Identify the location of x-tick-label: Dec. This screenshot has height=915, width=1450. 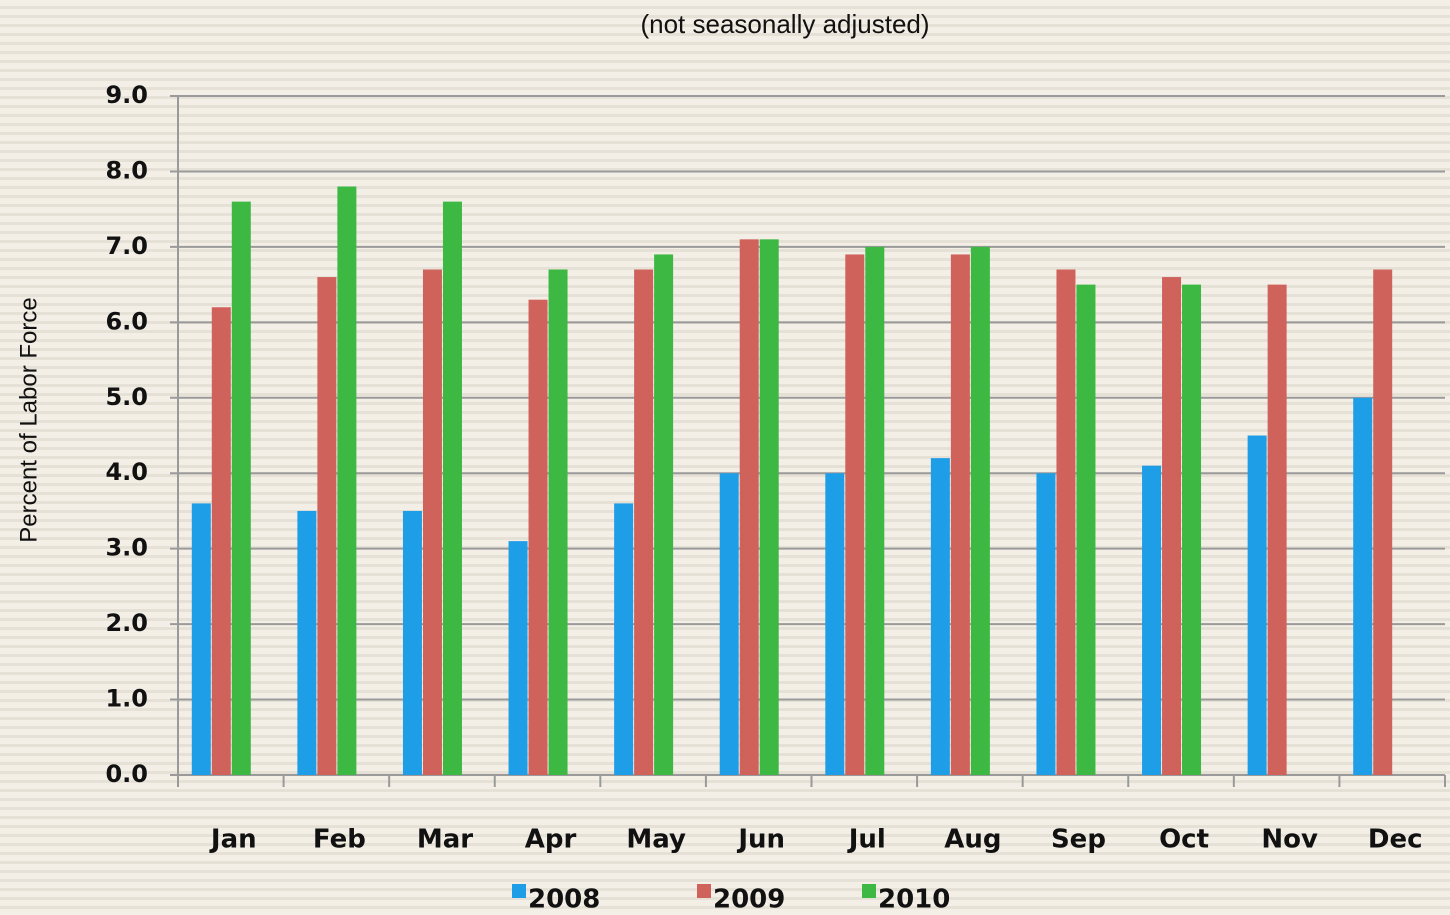
(1395, 840).